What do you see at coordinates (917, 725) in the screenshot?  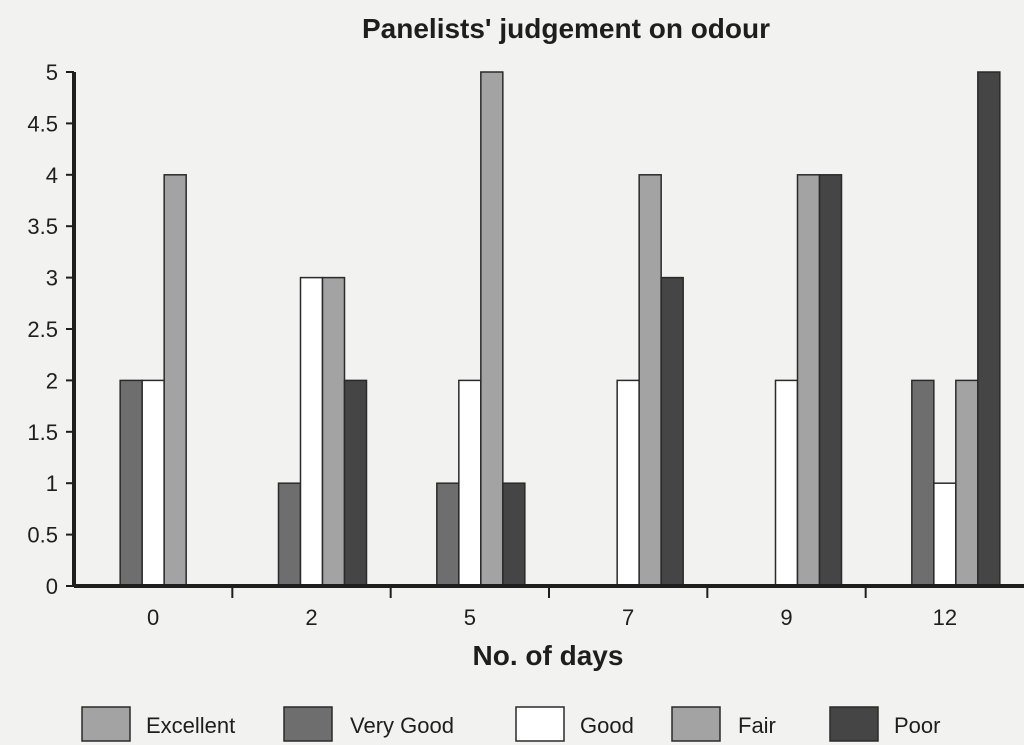 I see `legend-label: Poor` at bounding box center [917, 725].